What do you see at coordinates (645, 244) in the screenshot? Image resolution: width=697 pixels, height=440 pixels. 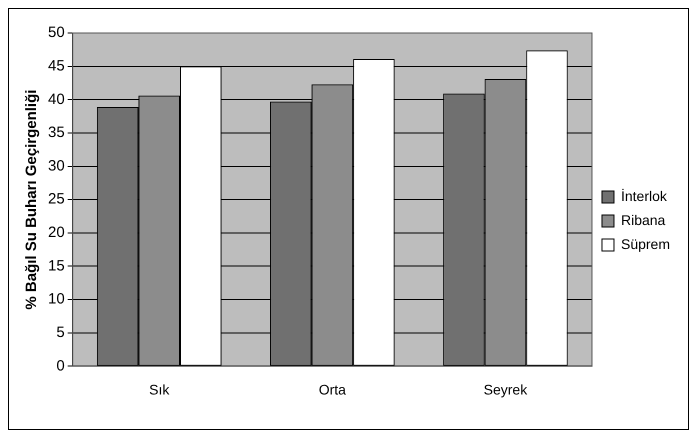 I see `legend-label: Süprem` at bounding box center [645, 244].